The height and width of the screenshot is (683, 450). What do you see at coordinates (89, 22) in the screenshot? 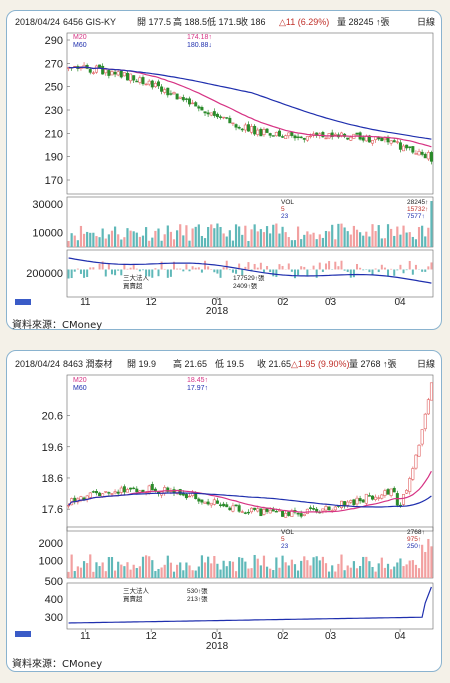
I see `header-field-1: 6456 GIS-KY` at bounding box center [89, 22].